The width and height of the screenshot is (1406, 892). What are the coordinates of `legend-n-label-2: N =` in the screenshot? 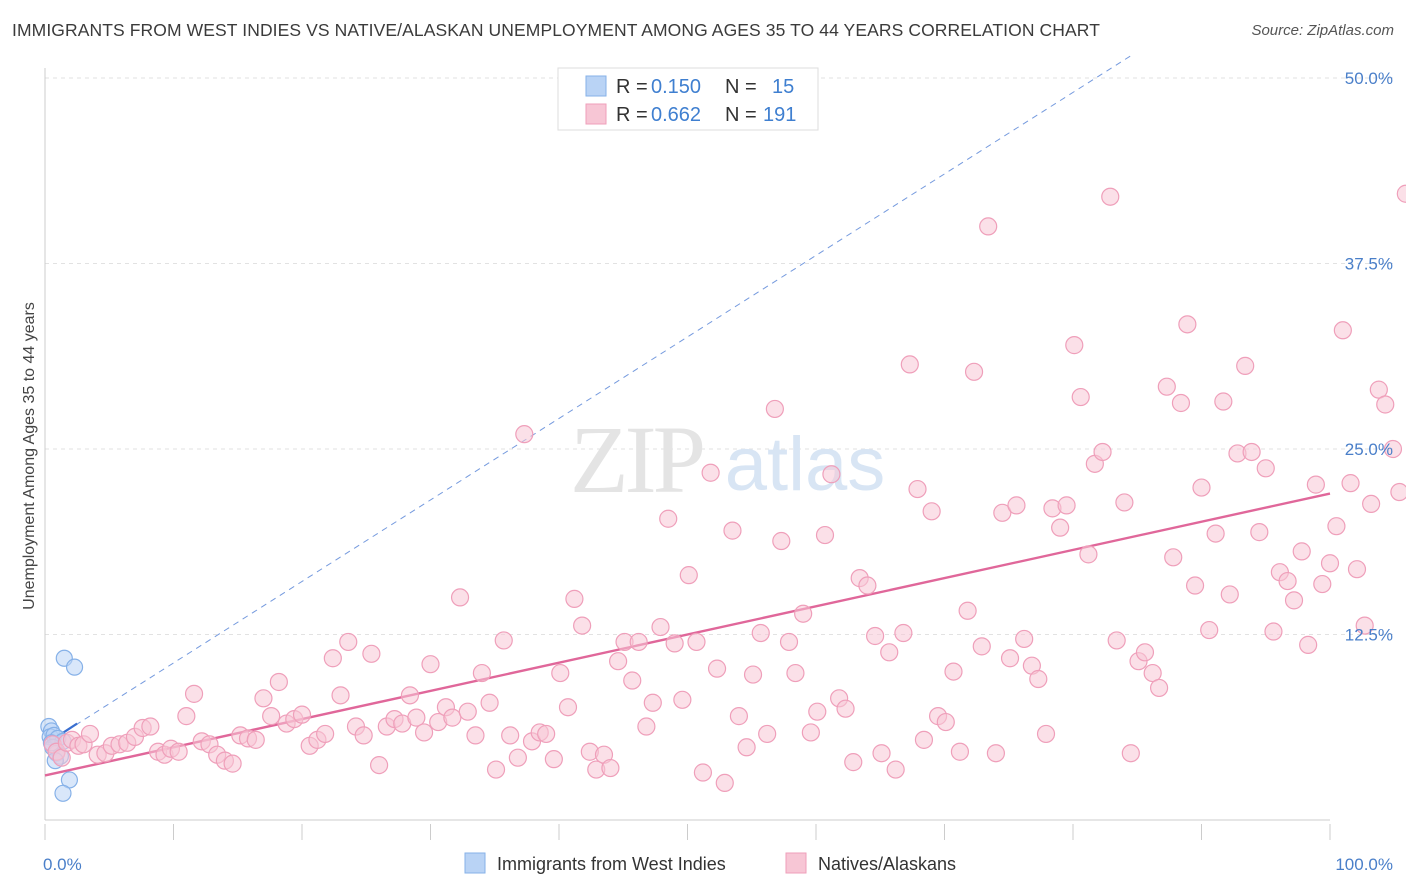 It's located at (741, 115).